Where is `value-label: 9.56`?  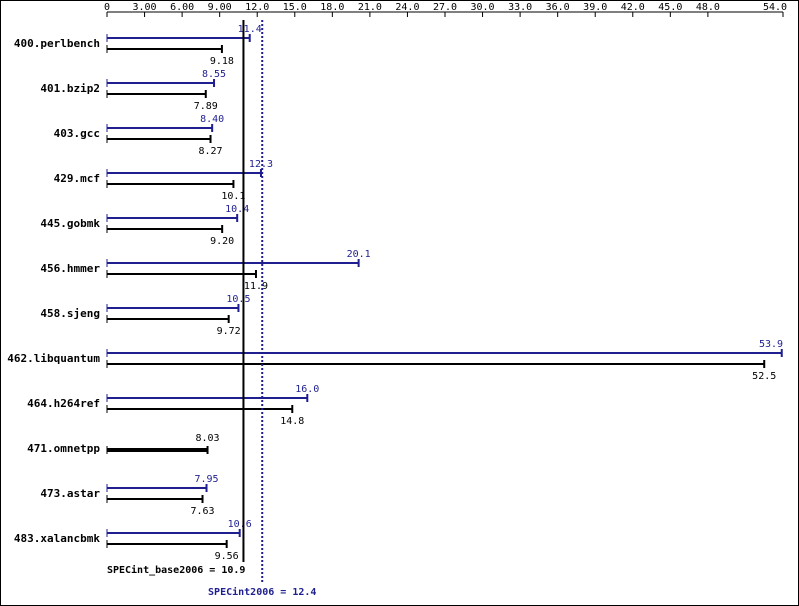
value-label: 9.56 is located at coordinates (227, 556).